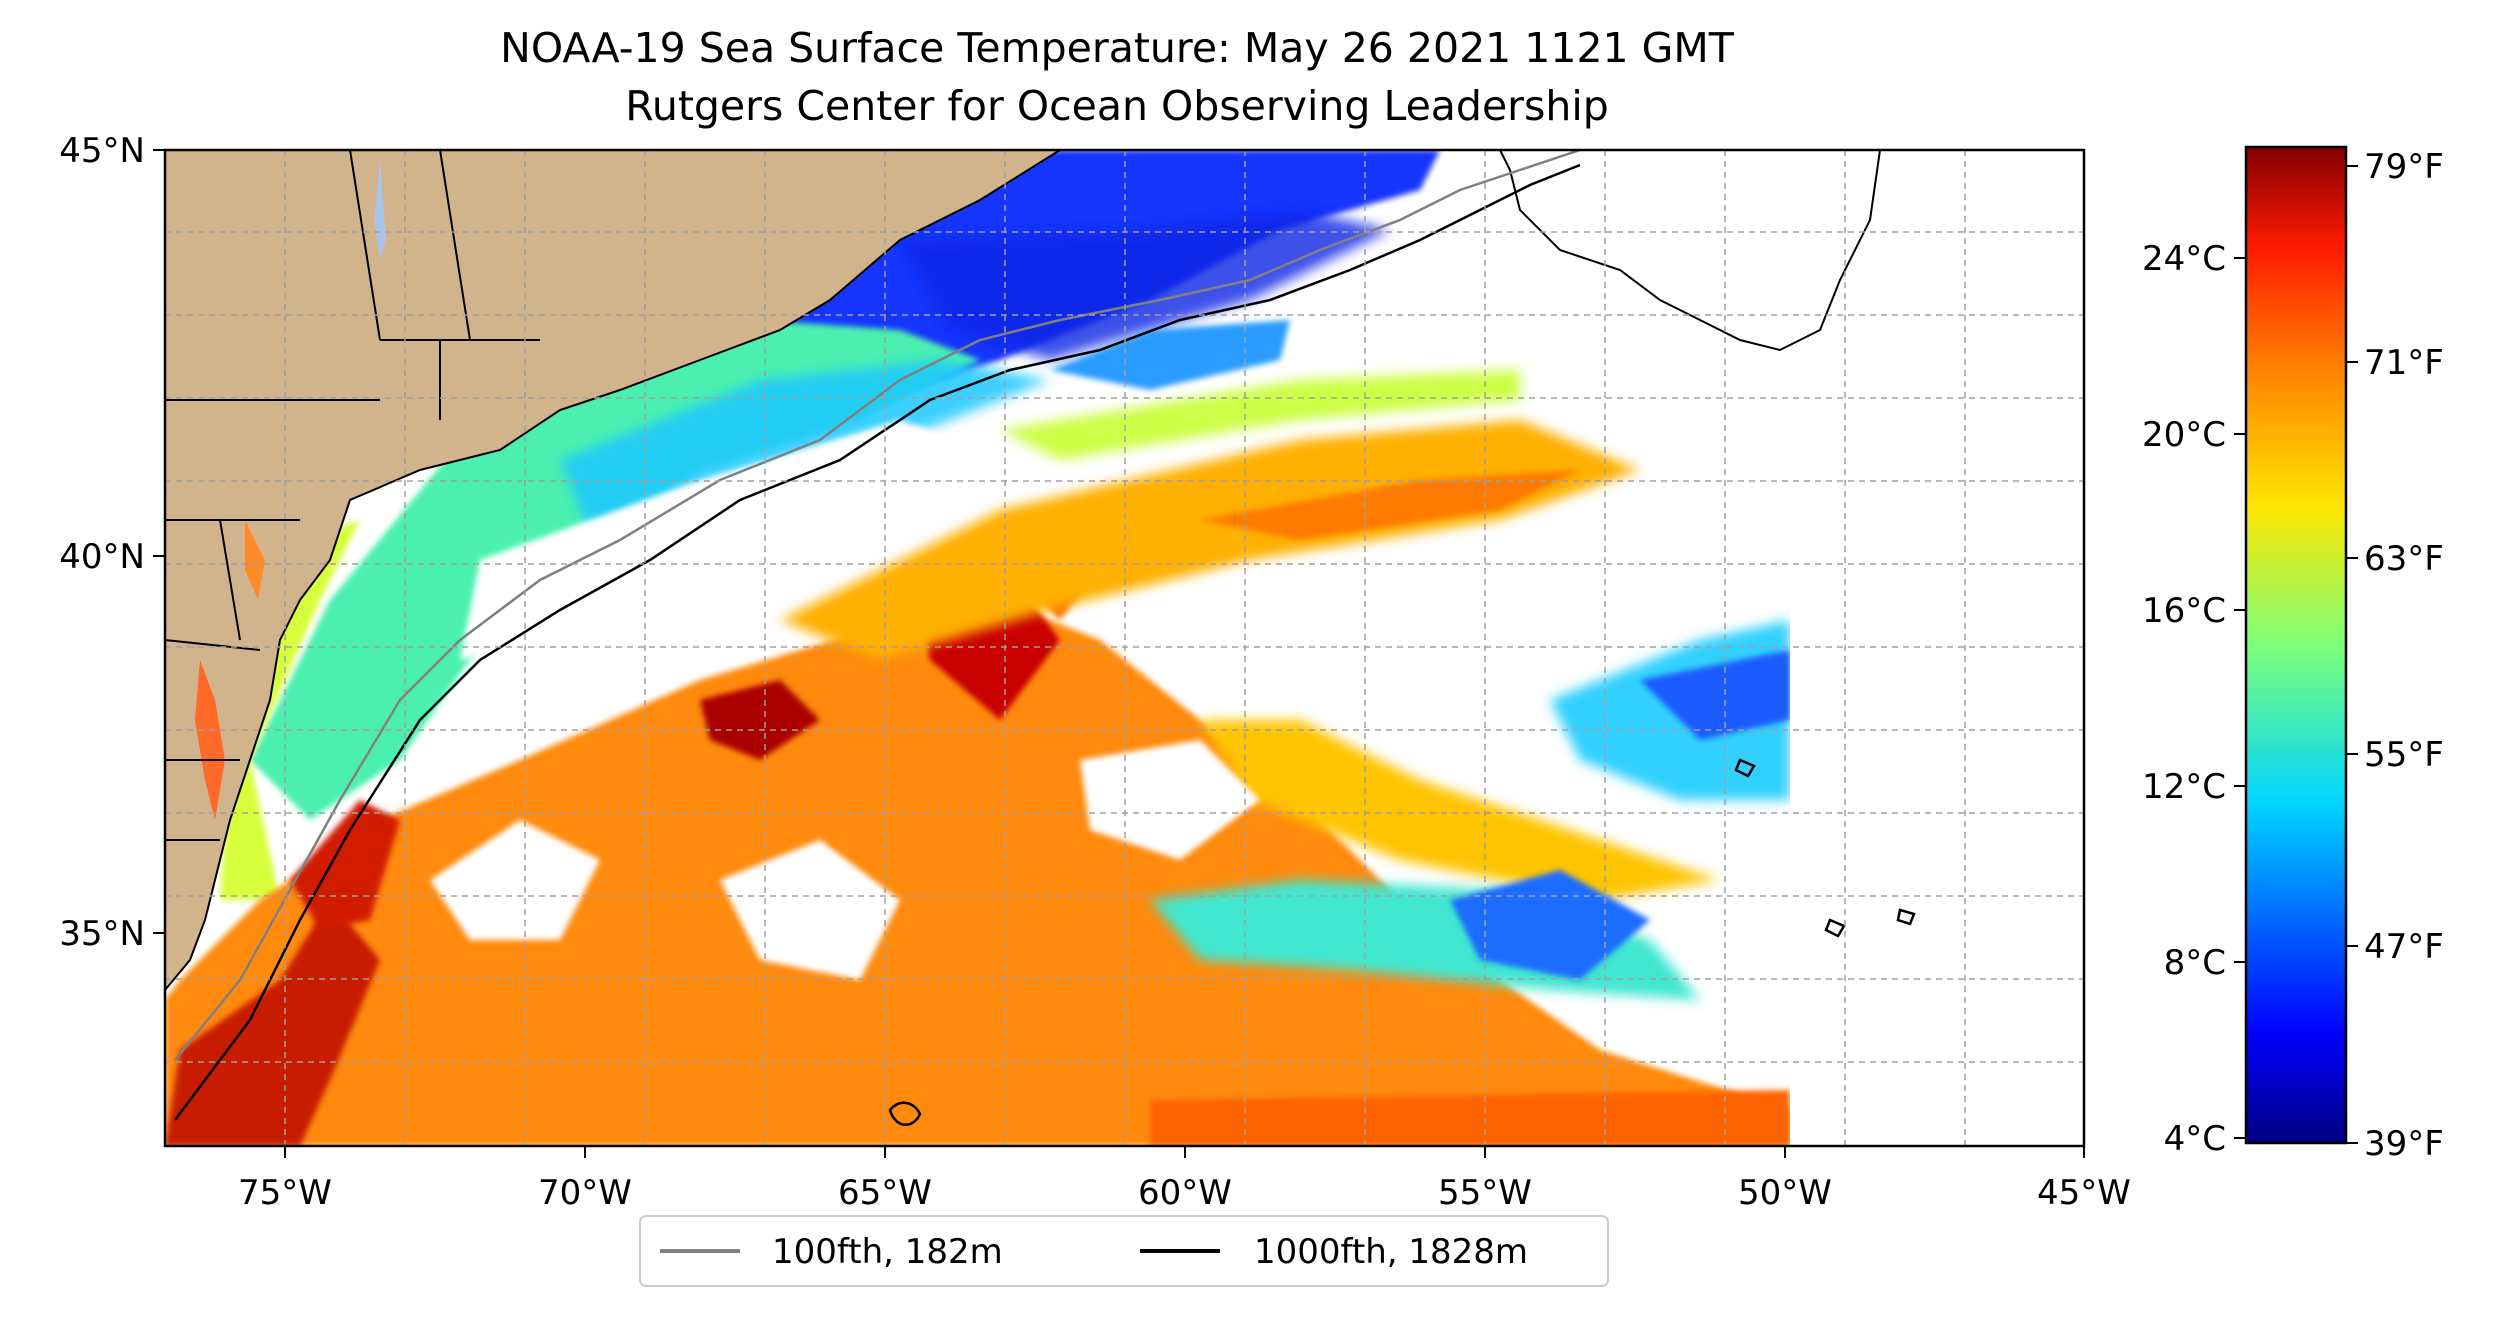  I want to click on legend-label-100fth: 100fth, 182m, so click(887, 1252).